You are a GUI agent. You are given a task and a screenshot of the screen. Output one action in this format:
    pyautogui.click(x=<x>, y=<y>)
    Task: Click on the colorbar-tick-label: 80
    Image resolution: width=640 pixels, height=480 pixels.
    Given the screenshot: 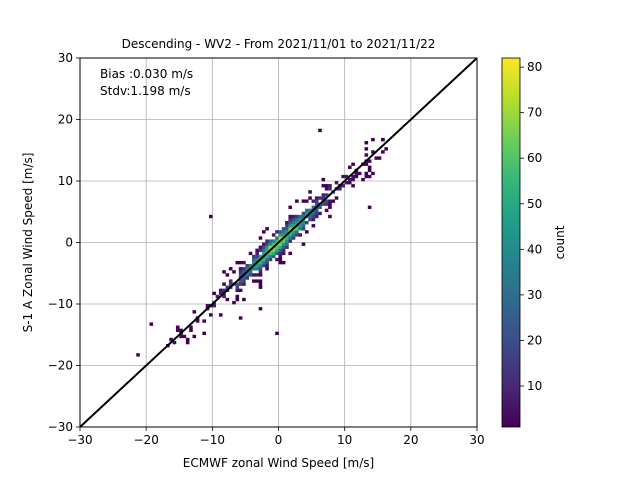 What is the action you would take?
    pyautogui.click(x=534, y=67)
    